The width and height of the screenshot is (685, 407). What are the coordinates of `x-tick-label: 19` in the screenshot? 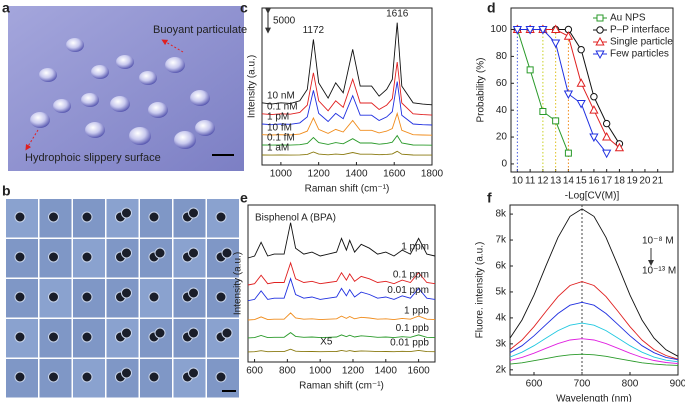 It's located at (633, 181).